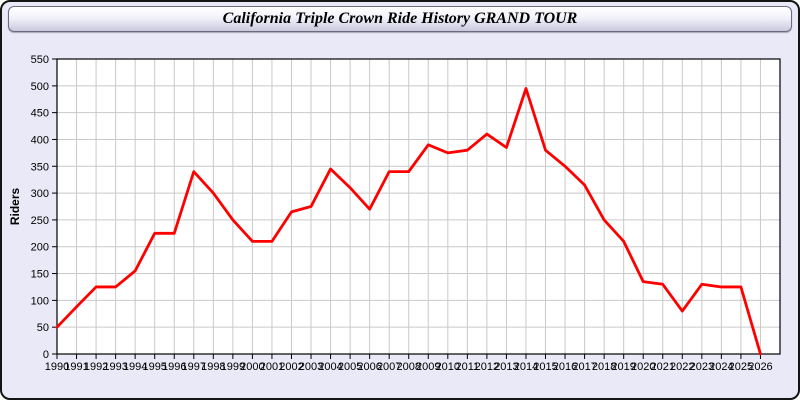 The height and width of the screenshot is (400, 800). Describe the element at coordinates (40, 87) in the screenshot. I see `y-tick-label: 500` at that location.